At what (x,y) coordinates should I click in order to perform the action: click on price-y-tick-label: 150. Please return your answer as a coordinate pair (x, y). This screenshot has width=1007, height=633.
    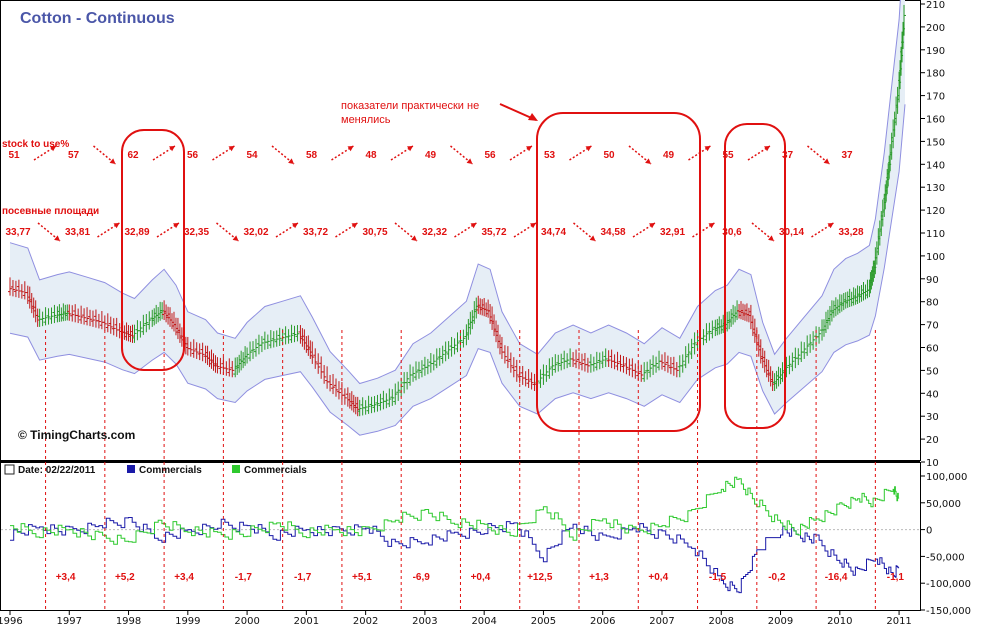
    Looking at the image, I should click on (935, 142).